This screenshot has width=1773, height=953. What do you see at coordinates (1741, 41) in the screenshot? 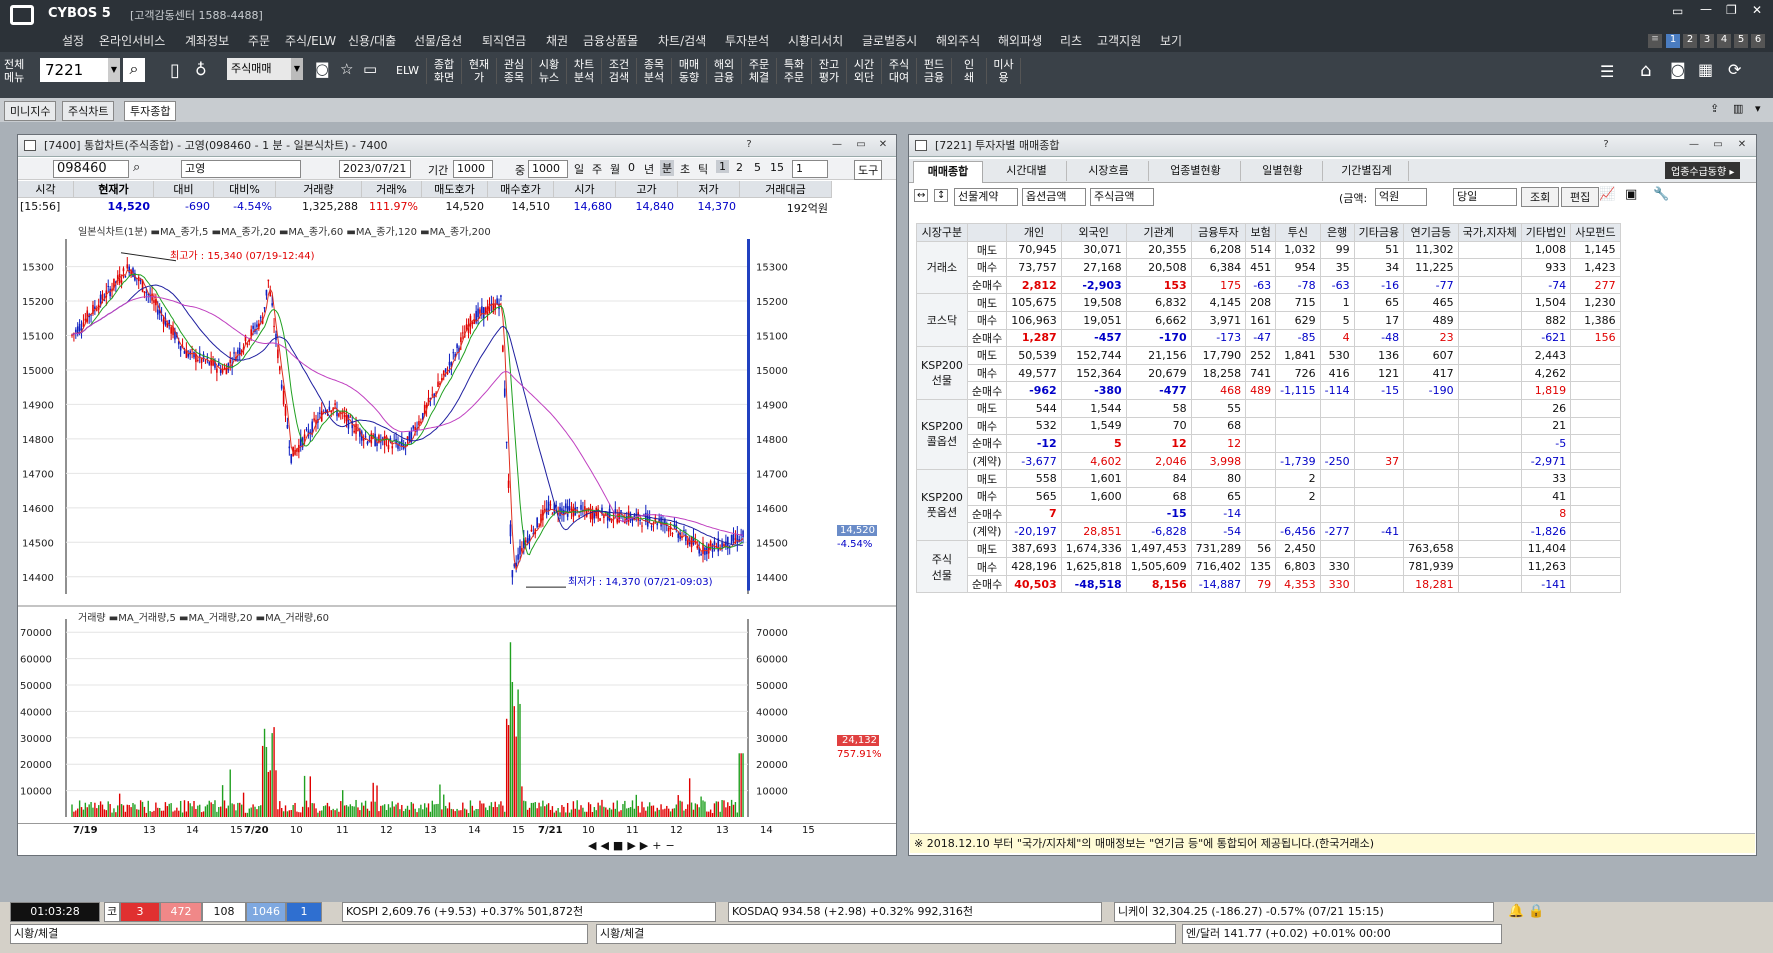
I see `screen-tab-5: 5` at bounding box center [1741, 41].